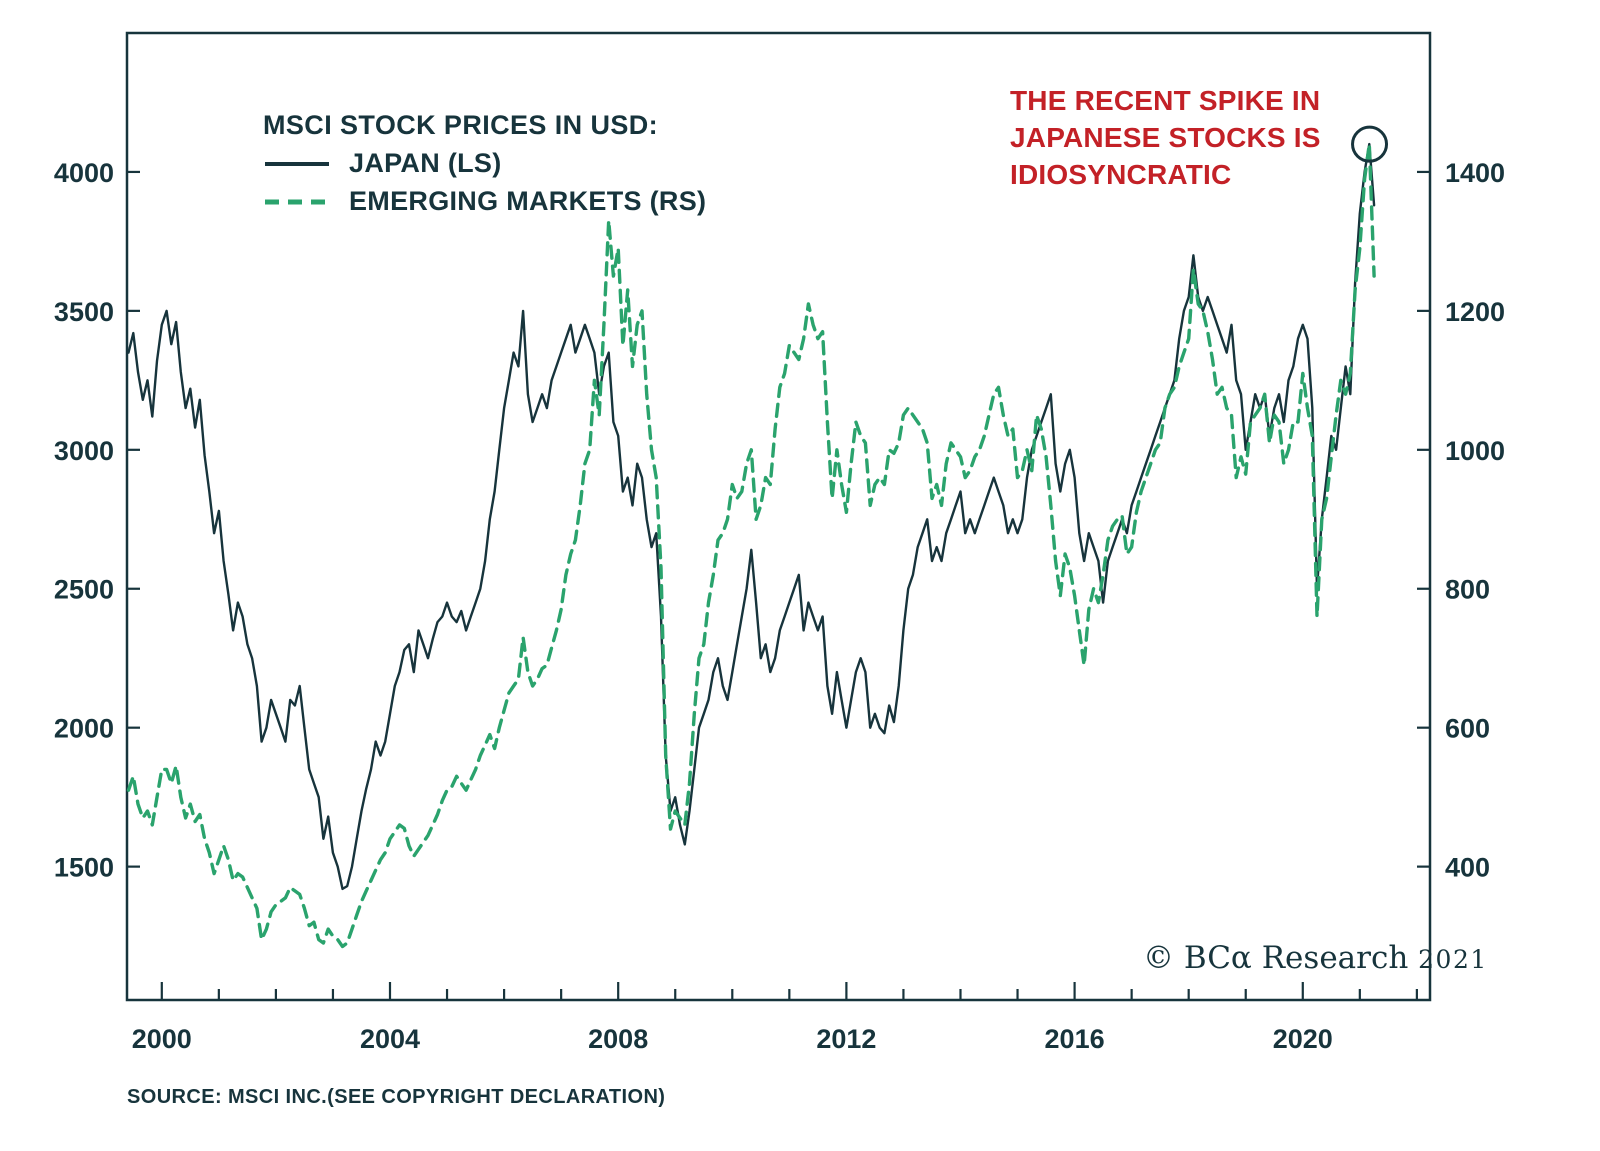 The height and width of the screenshot is (1151, 1600). What do you see at coordinates (84, 451) in the screenshot?
I see `left-axis-tick-label: 3000` at bounding box center [84, 451].